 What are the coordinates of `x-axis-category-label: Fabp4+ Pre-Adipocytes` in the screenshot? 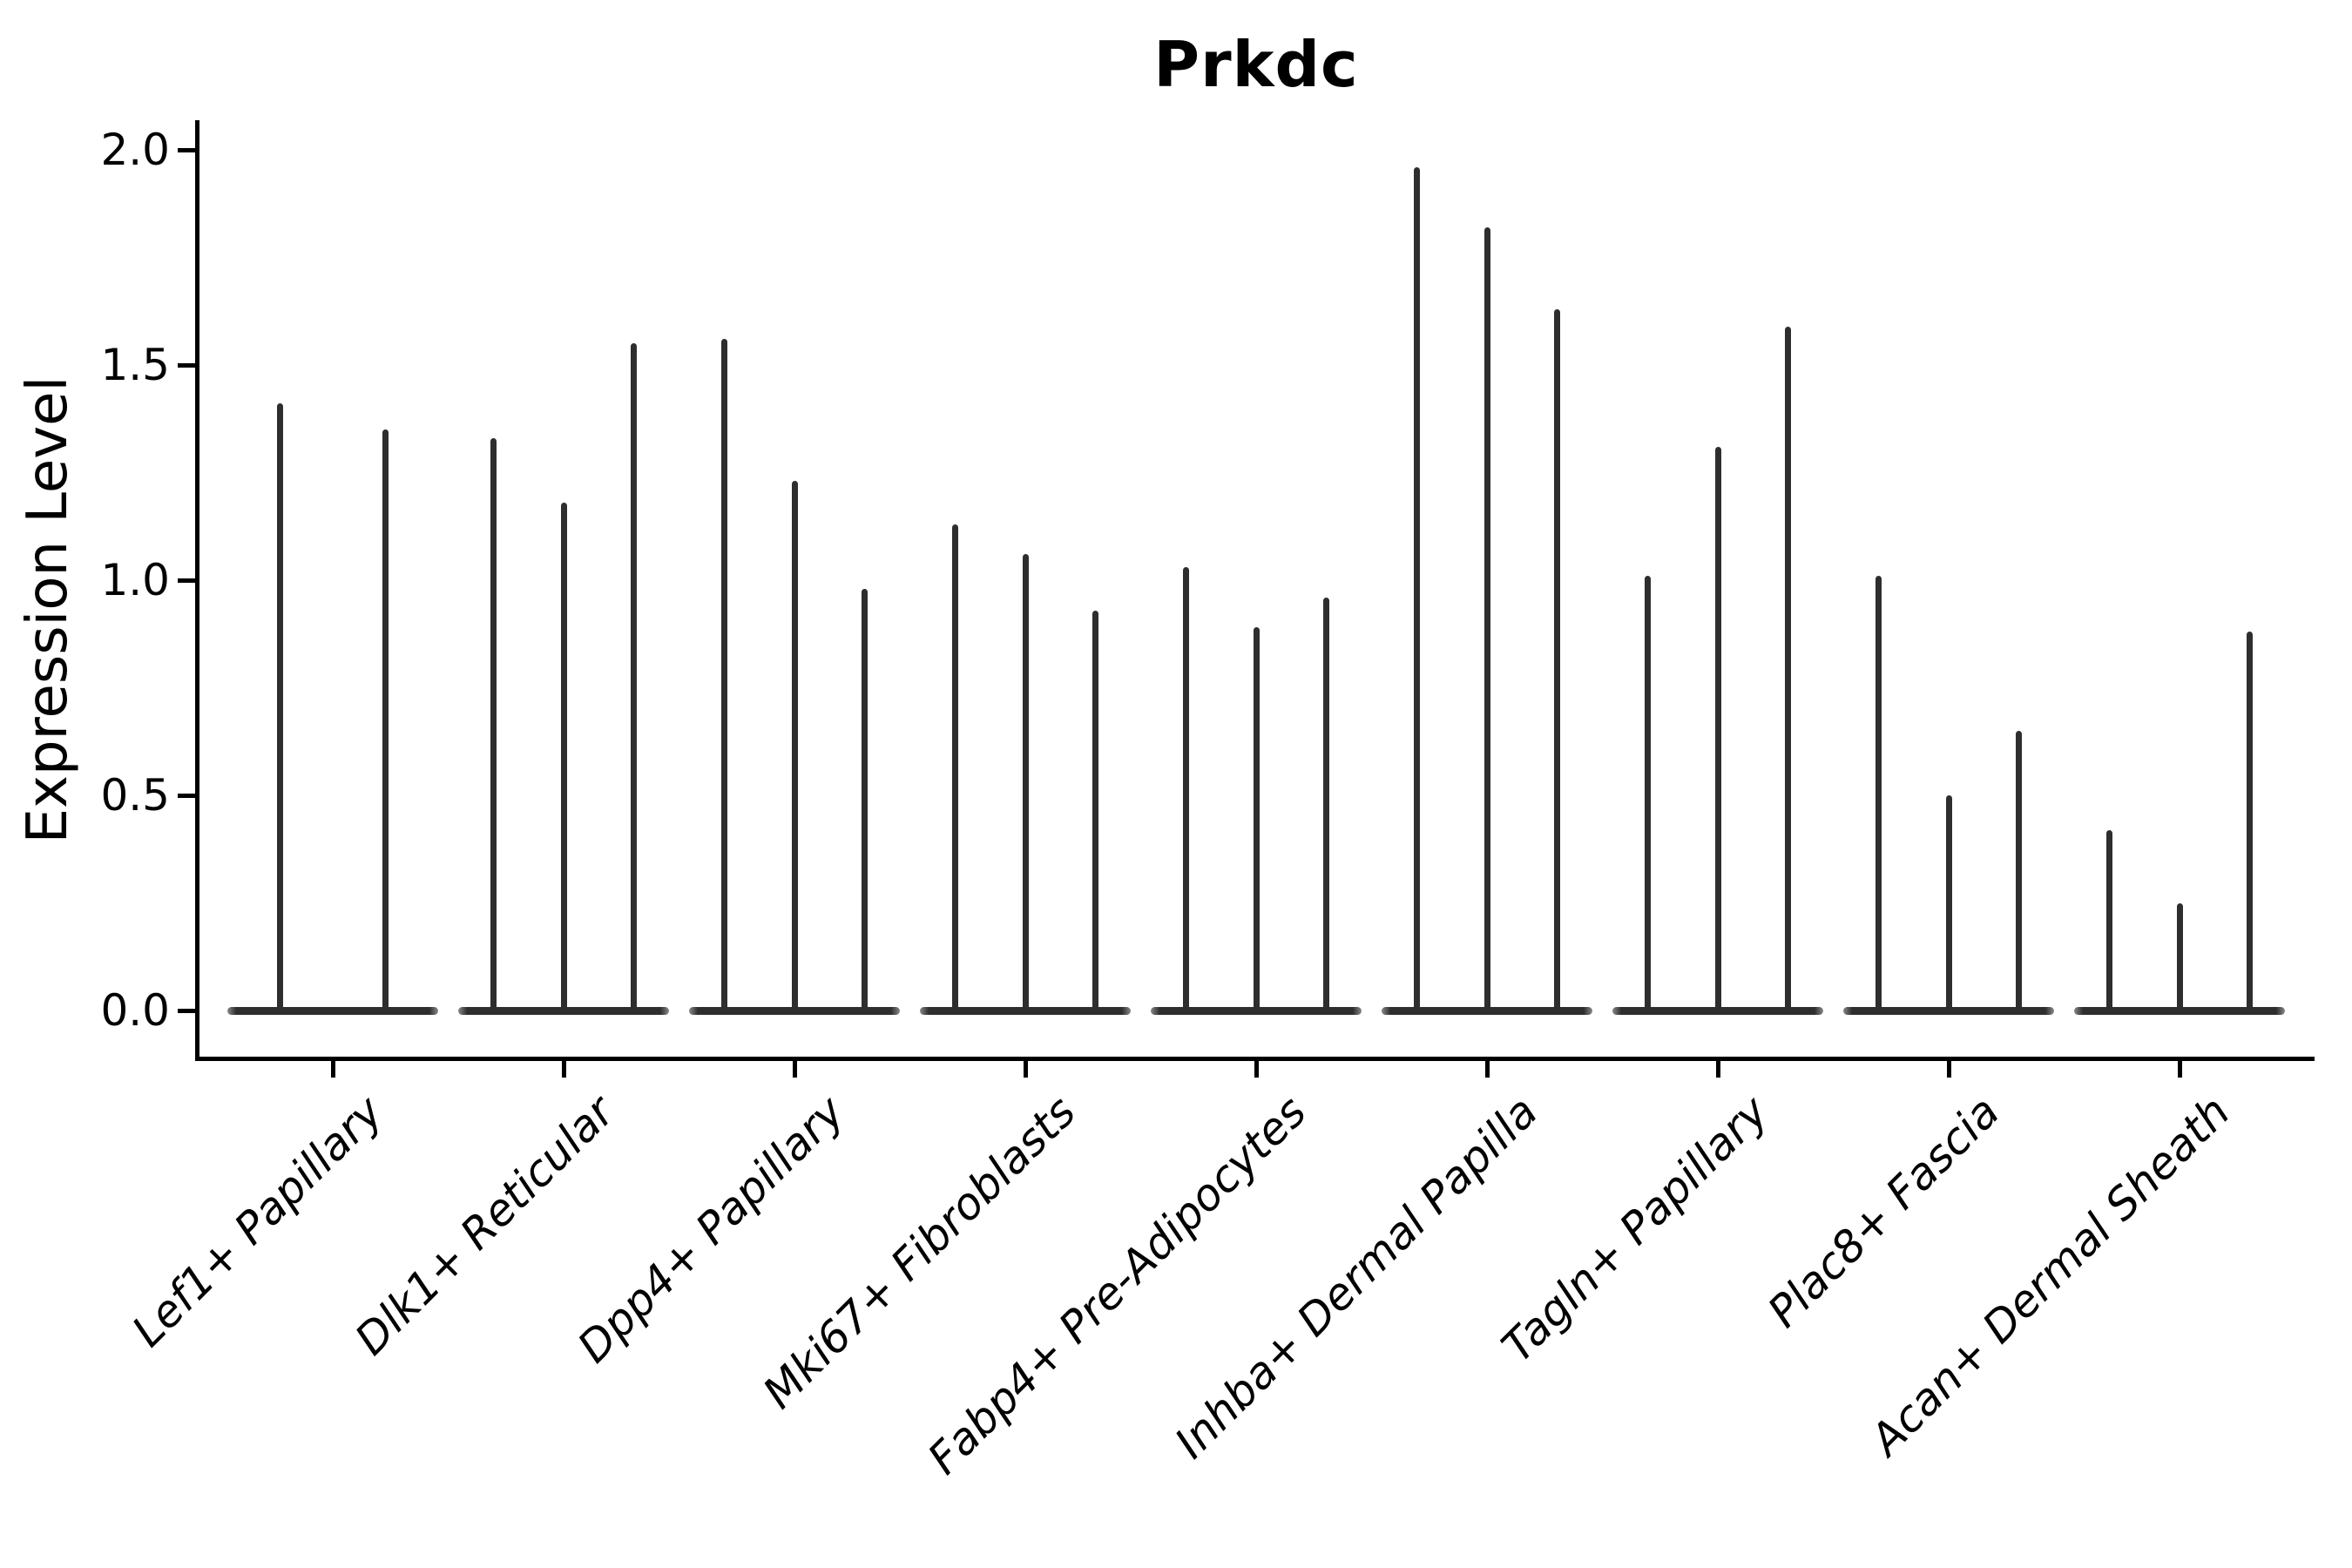 It's located at (1117, 1285).